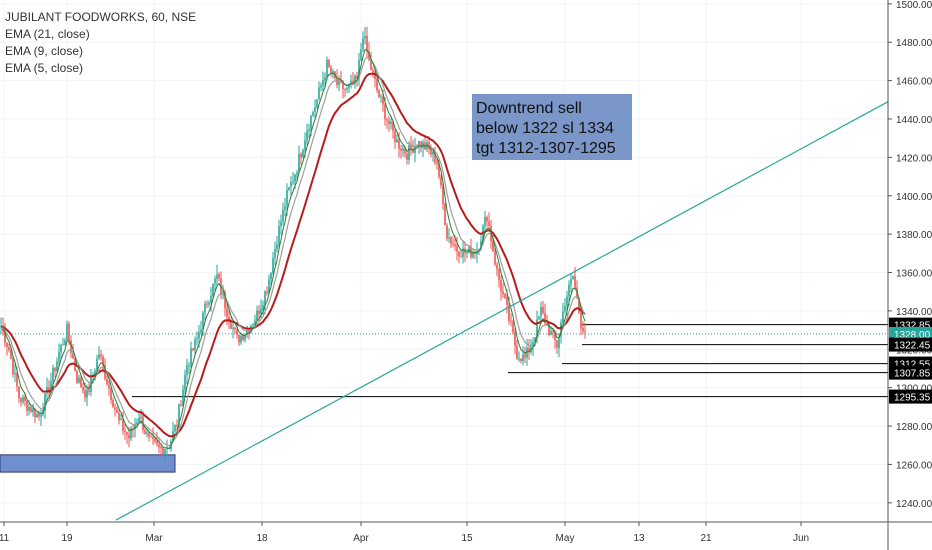 This screenshot has width=932, height=550. What do you see at coordinates (88, 463) in the screenshot?
I see `support-zone` at bounding box center [88, 463].